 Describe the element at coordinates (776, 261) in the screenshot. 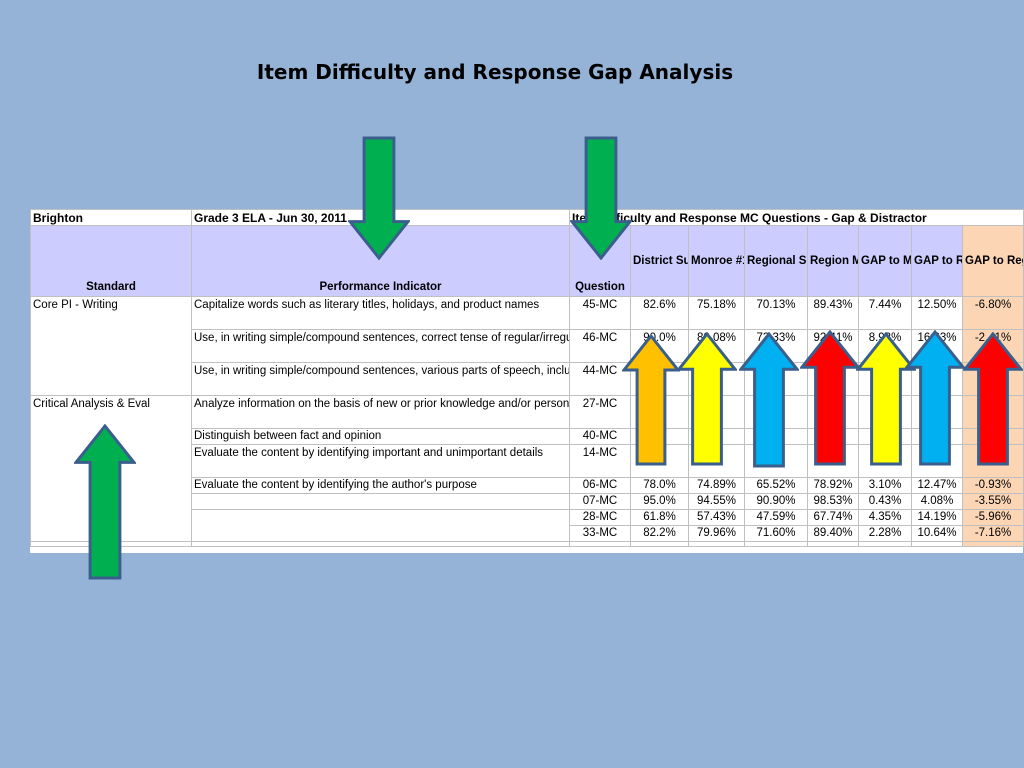

I see `header-regional-success-rate: Regional Success Rate (31420)` at that location.